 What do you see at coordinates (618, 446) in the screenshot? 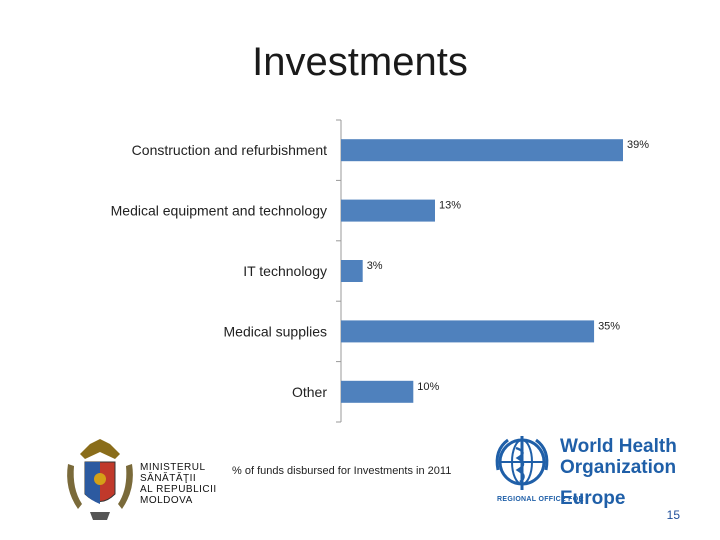
I see `who-name-line: World Health` at bounding box center [618, 446].